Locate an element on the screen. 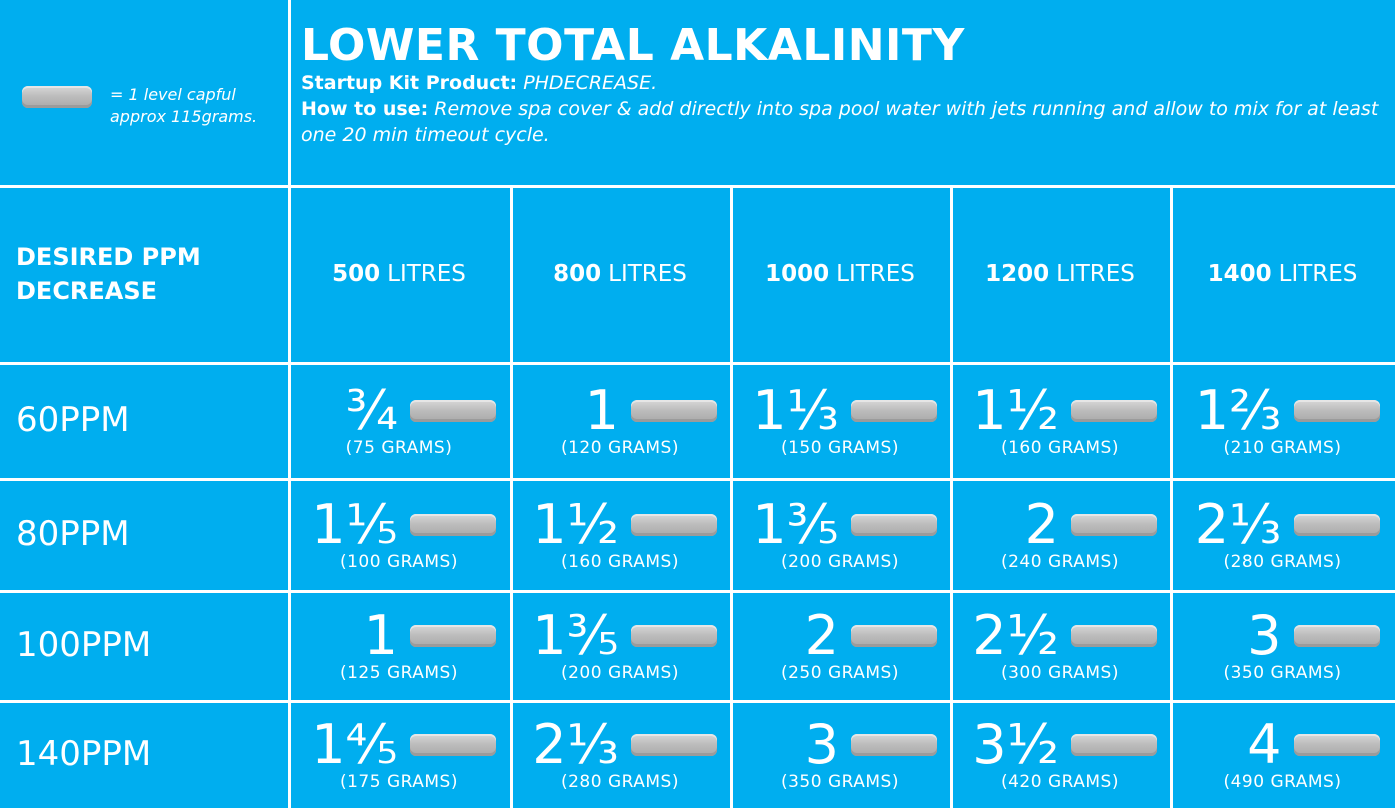  grams: (175 GRAMS) is located at coordinates (398, 782).